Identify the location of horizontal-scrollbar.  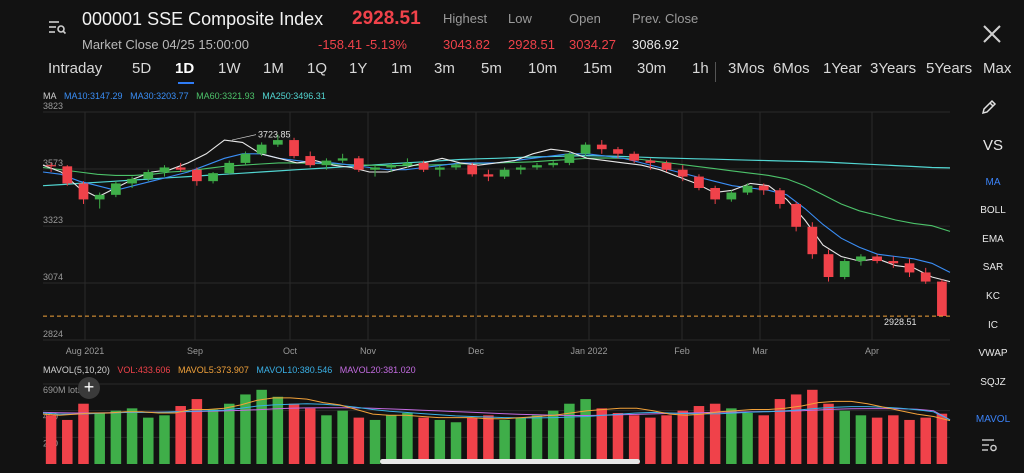
(510, 461).